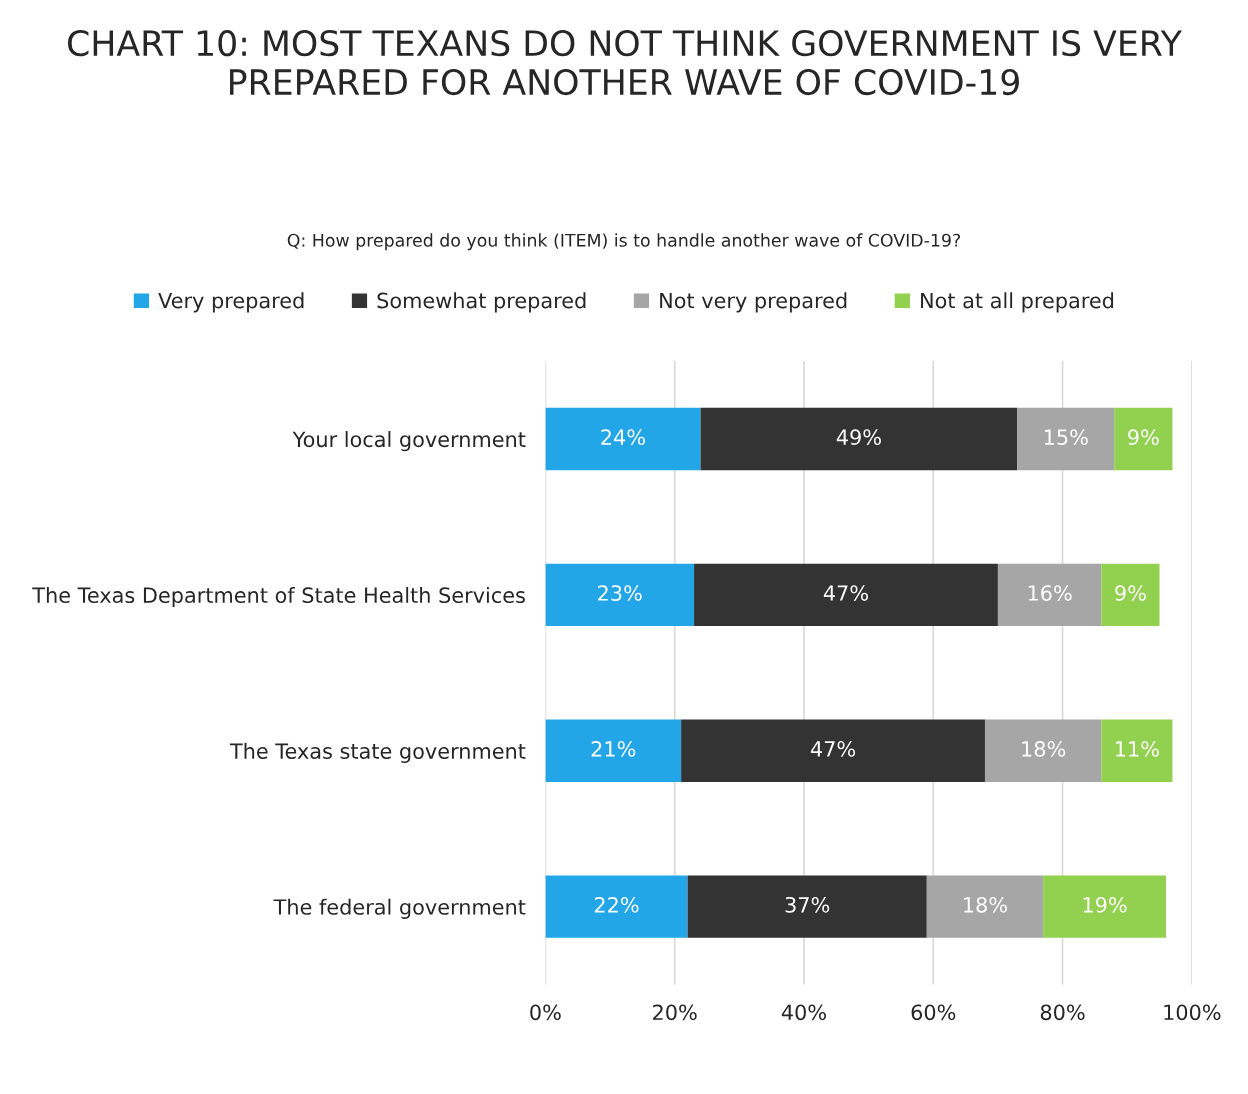 The width and height of the screenshot is (1248, 1094). I want to click on data-label: 21%, so click(613, 749).